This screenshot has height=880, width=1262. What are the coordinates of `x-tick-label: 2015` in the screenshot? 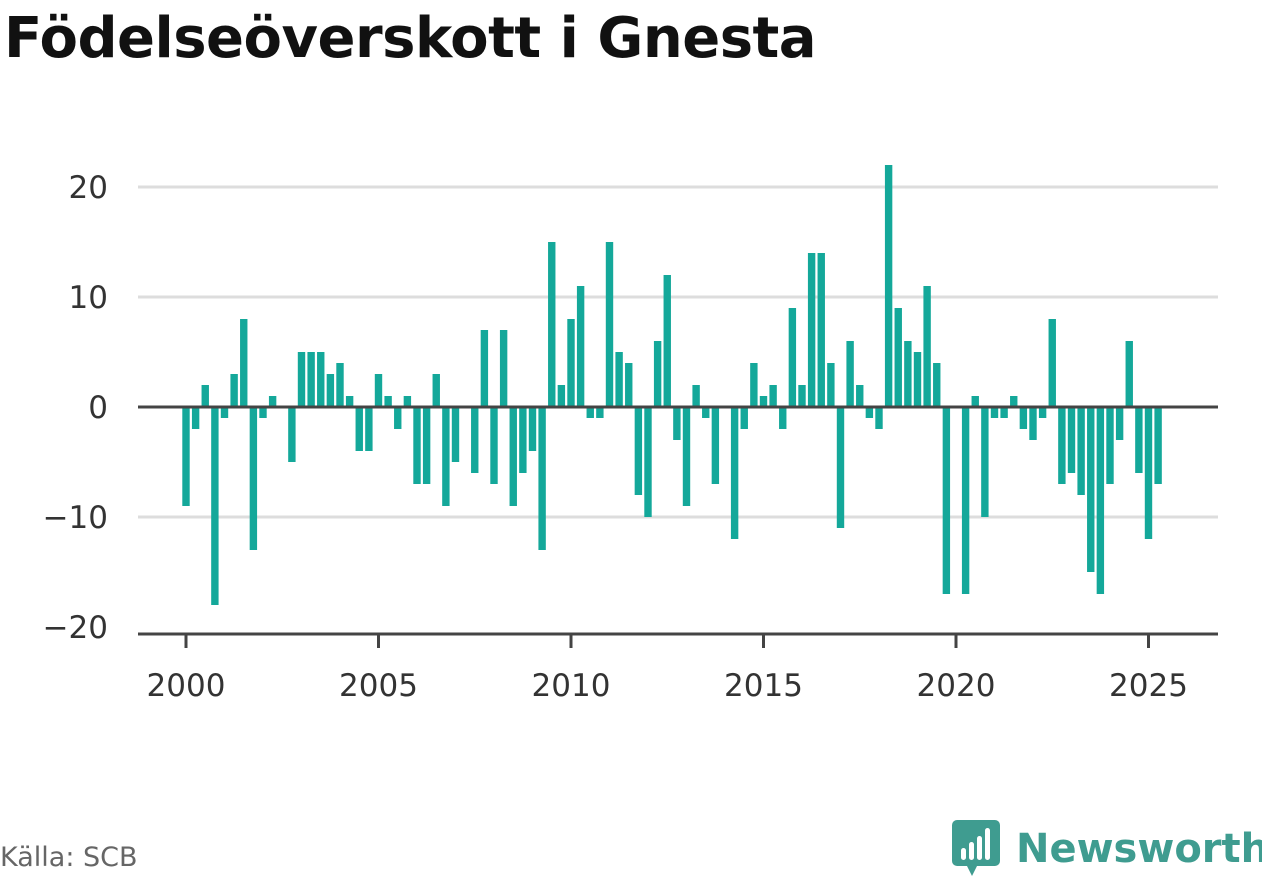 It's located at (763, 686).